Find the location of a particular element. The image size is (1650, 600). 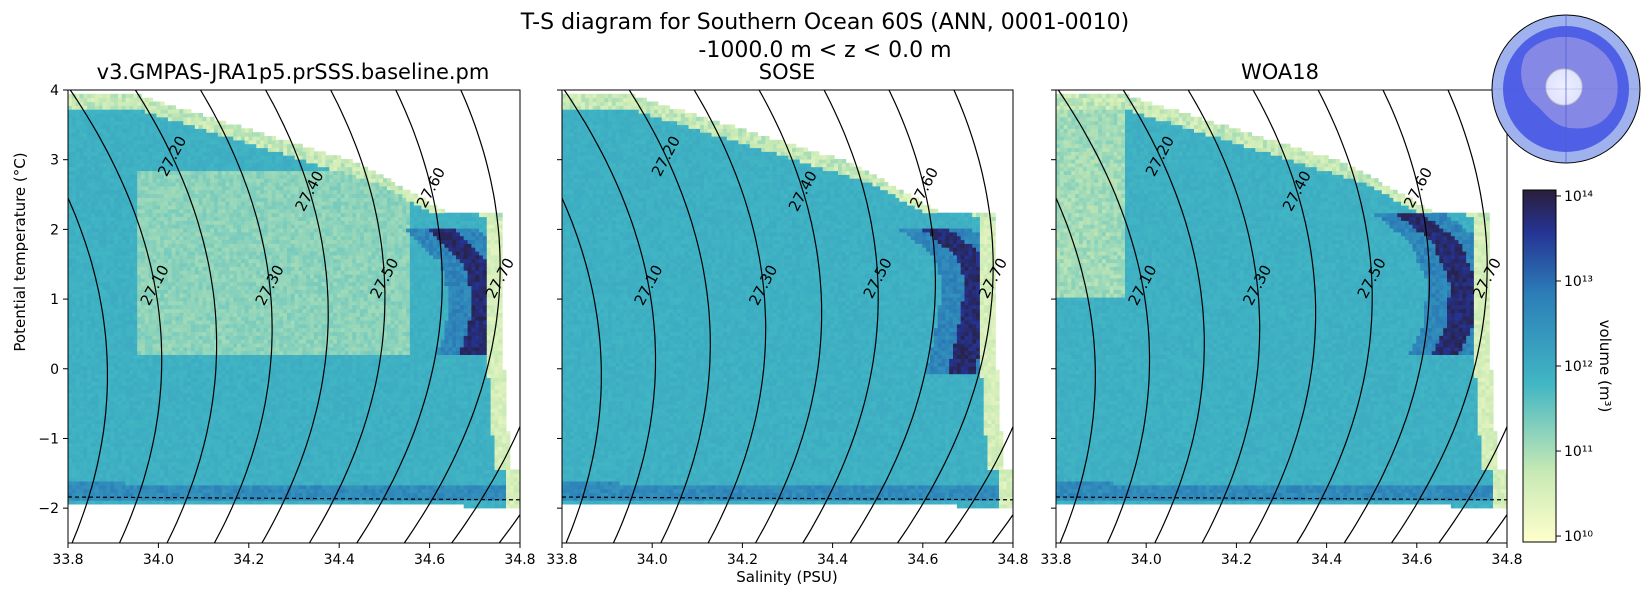

colorbar-tick-label: 10¹⁰ is located at coordinates (1578, 537).